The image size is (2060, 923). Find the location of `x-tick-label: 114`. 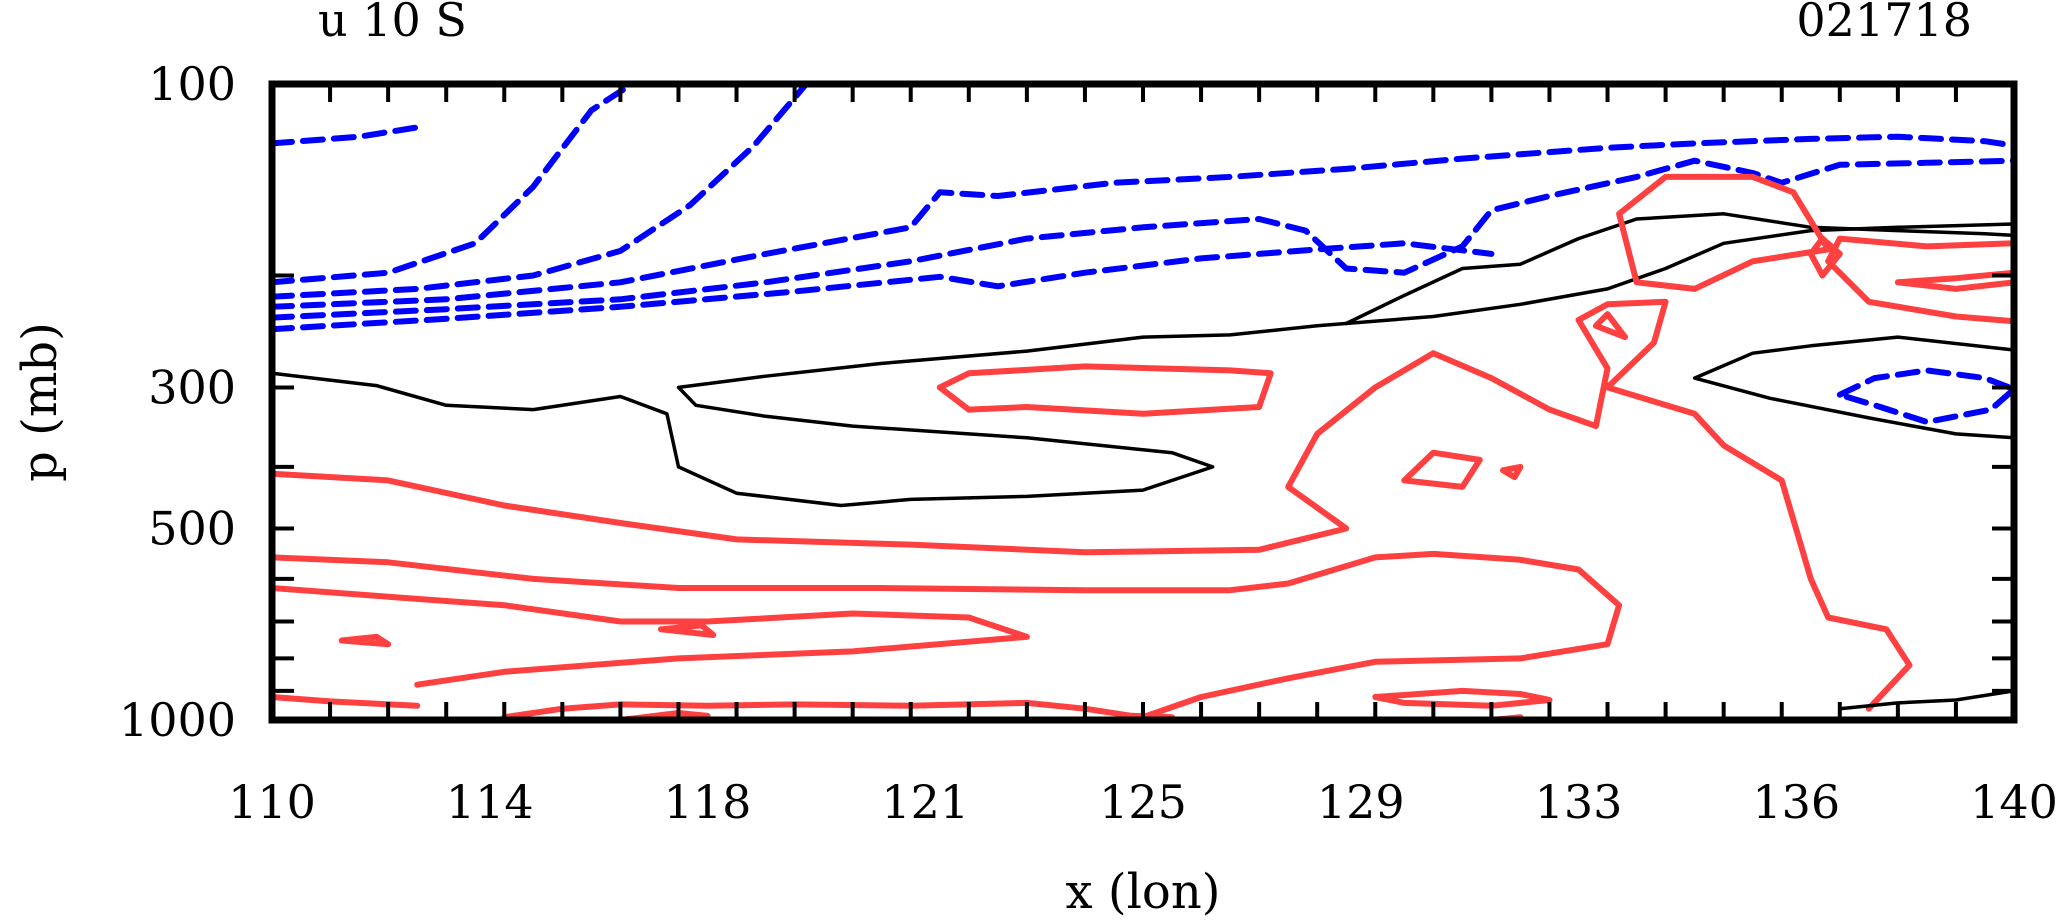

x-tick-label: 114 is located at coordinates (490, 802).